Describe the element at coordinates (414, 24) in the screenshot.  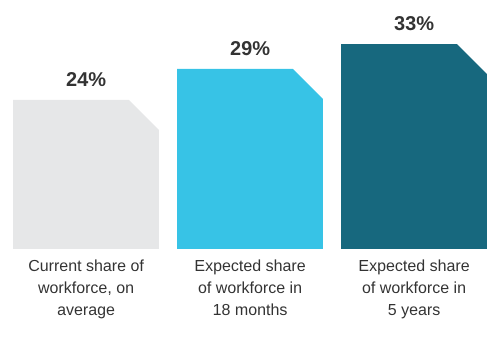
I see `data-label: 33%` at that location.